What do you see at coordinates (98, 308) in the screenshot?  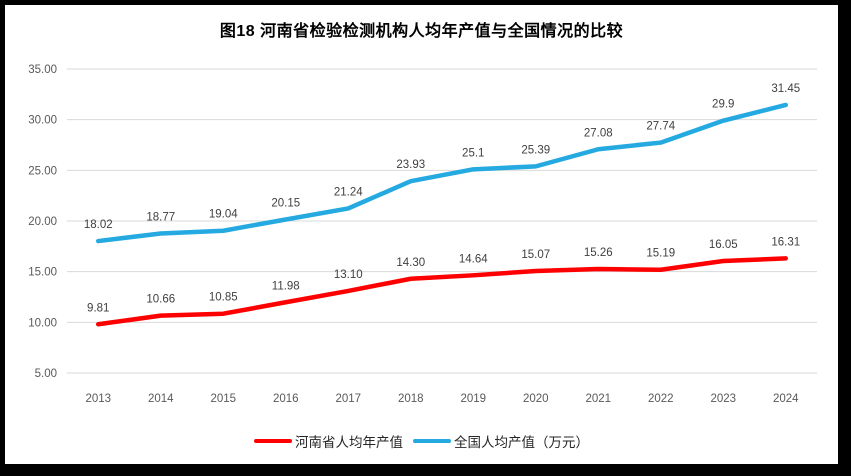 I see `data-label: 9.81` at bounding box center [98, 308].